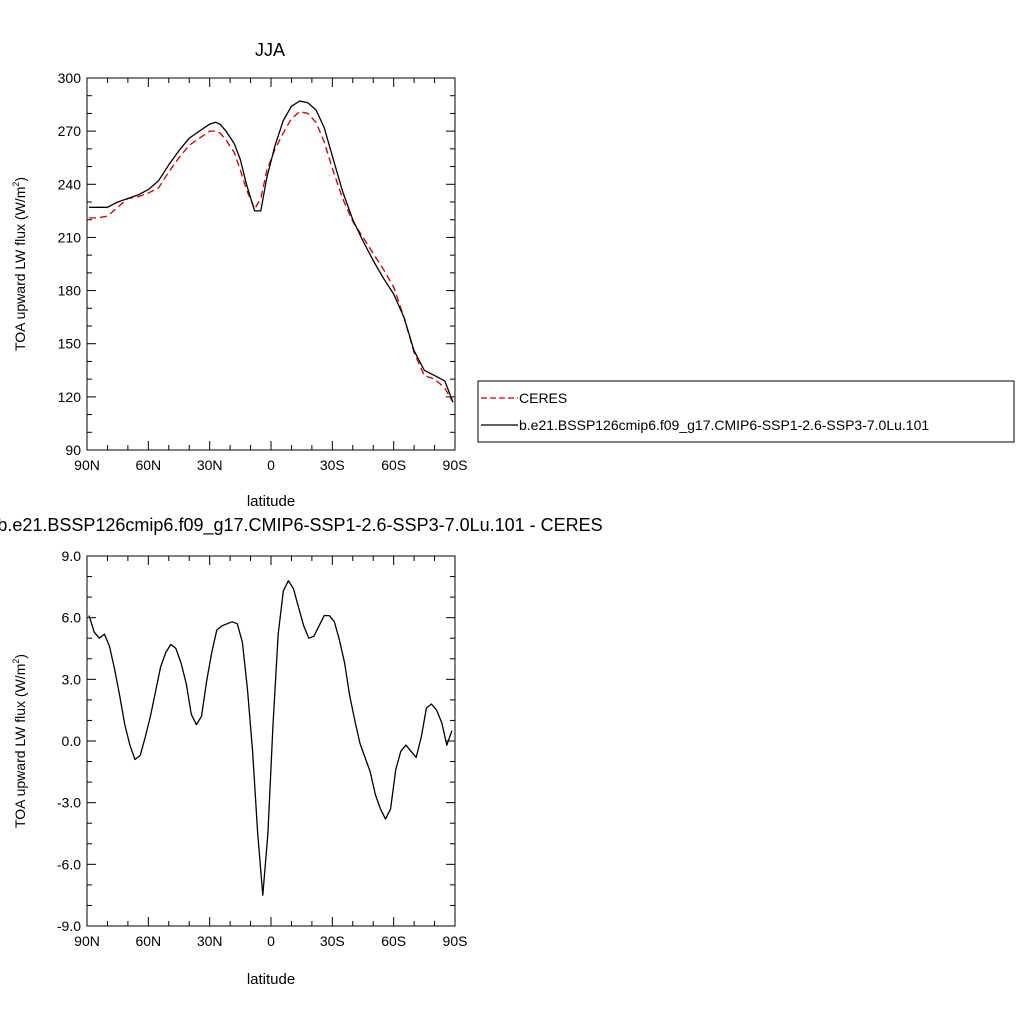 The height and width of the screenshot is (1029, 1024). What do you see at coordinates (332, 941) in the screenshot?
I see `bottom-xtick-label: 30S` at bounding box center [332, 941].